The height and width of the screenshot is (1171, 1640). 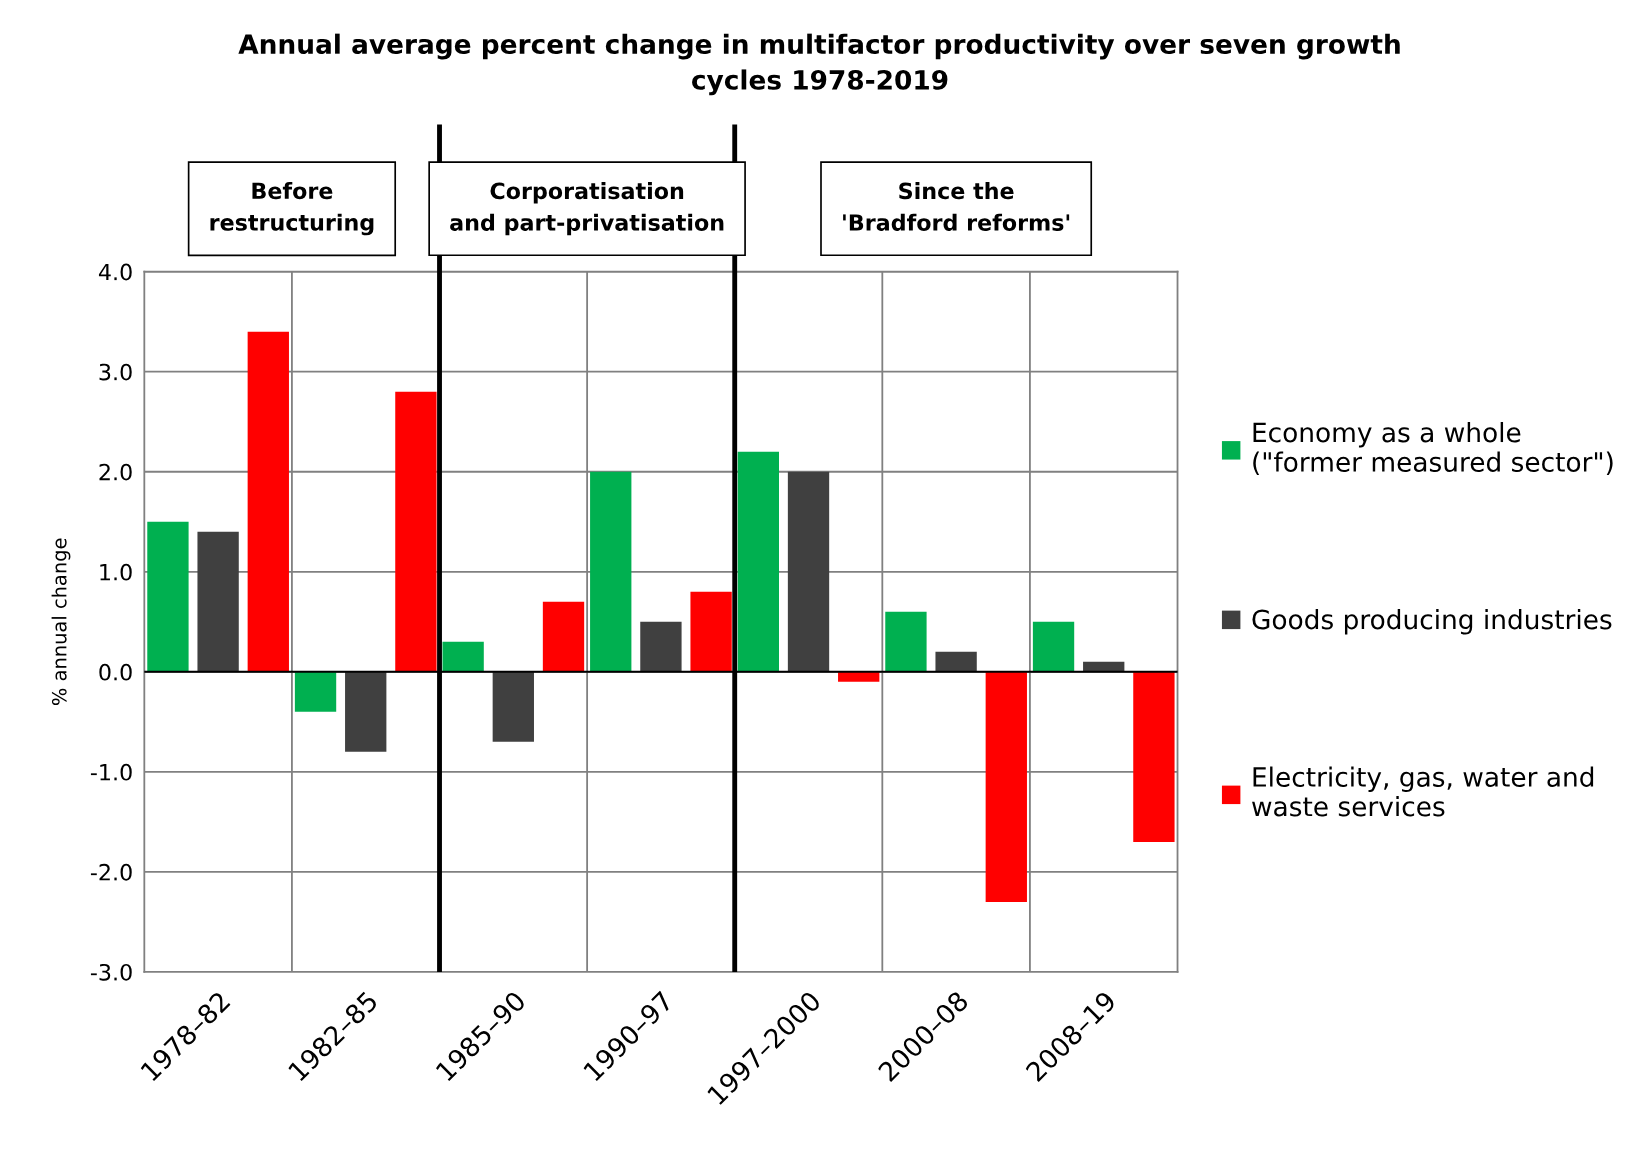 What do you see at coordinates (1432, 622) in the screenshot?
I see `legend-label: Goods producing industries` at bounding box center [1432, 622].